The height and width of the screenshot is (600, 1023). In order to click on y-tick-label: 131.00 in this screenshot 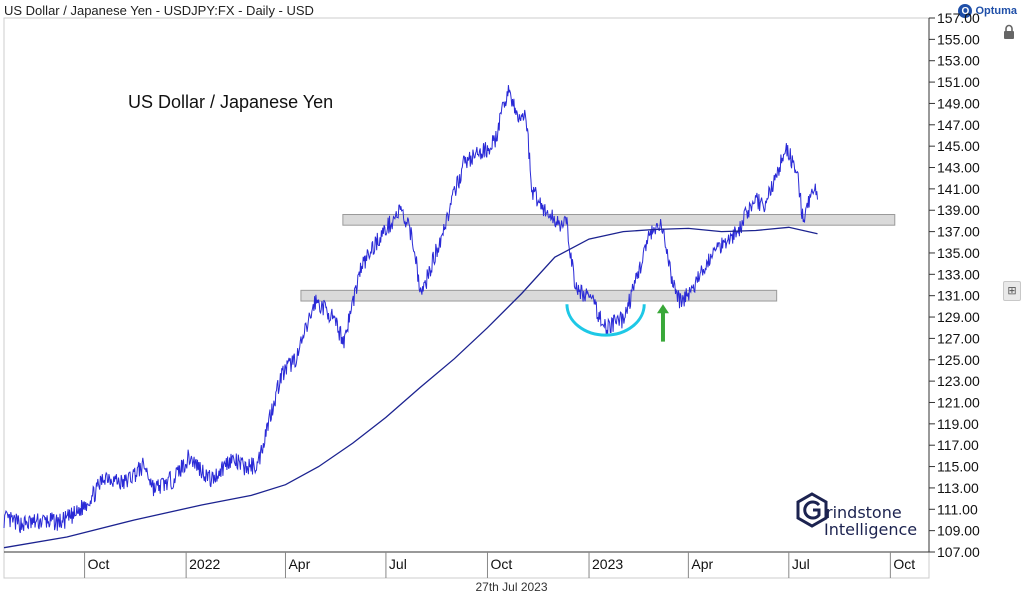, I will do `click(958, 296)`.